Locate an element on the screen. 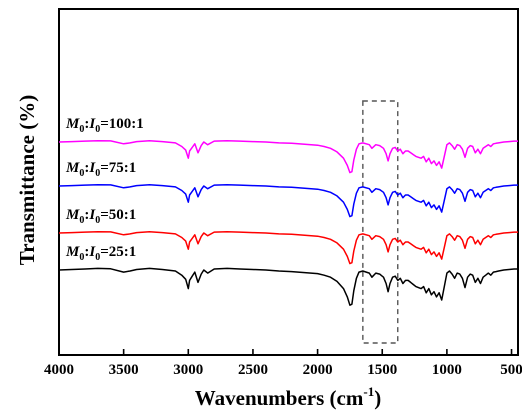  x-tick-label: 3000 is located at coordinates (188, 370).